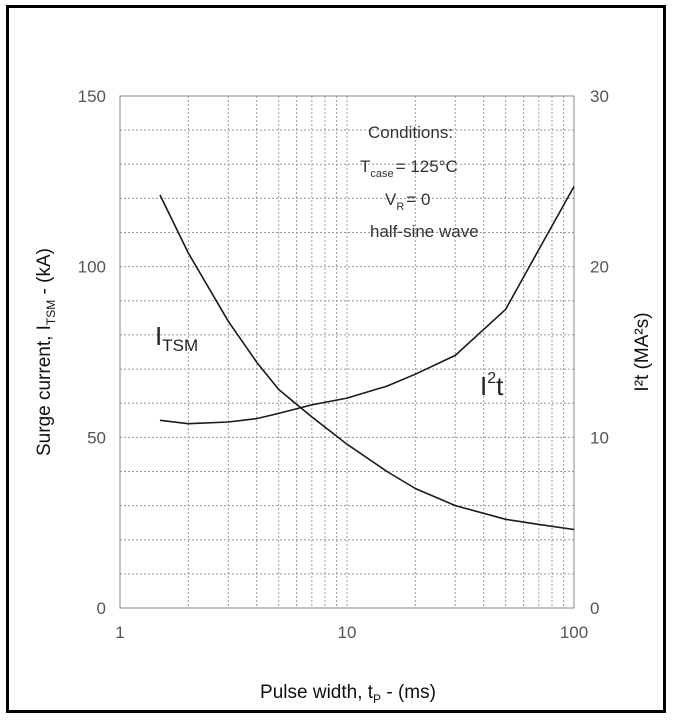 This screenshot has height=722, width=676. I want to click on conditions-title: Conditions:, so click(410, 132).